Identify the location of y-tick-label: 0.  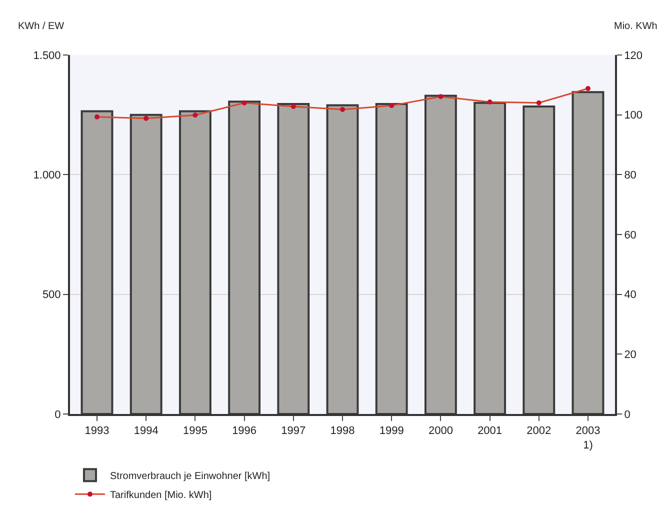
(57, 414).